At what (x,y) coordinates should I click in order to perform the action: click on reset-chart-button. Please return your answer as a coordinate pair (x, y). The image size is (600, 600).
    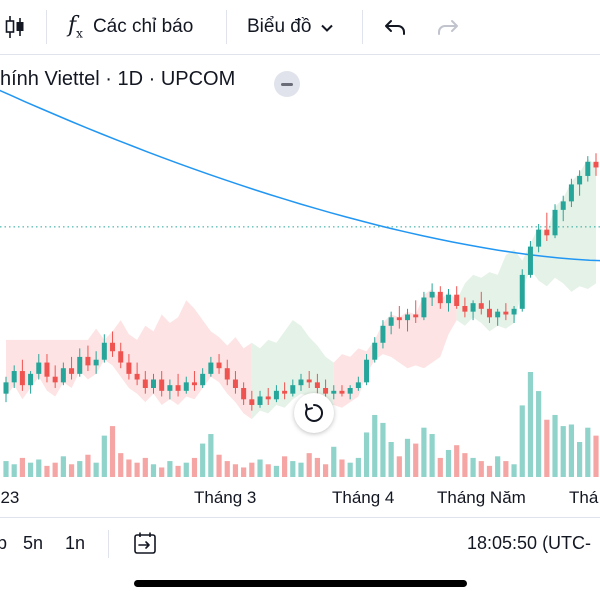
    Looking at the image, I should click on (314, 413).